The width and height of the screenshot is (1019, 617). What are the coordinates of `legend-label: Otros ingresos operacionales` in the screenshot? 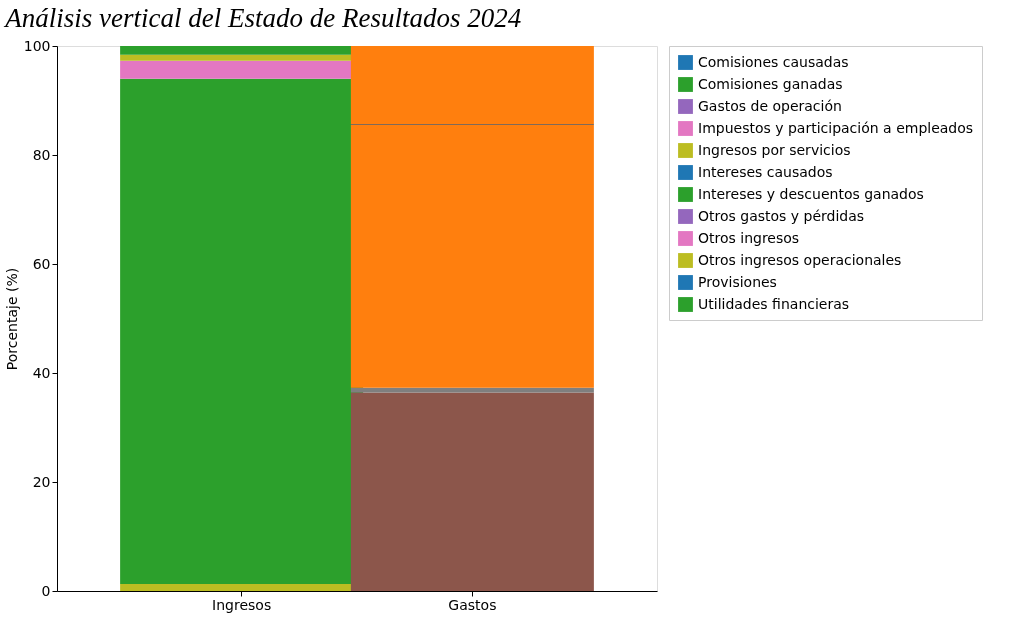 It's located at (800, 259).